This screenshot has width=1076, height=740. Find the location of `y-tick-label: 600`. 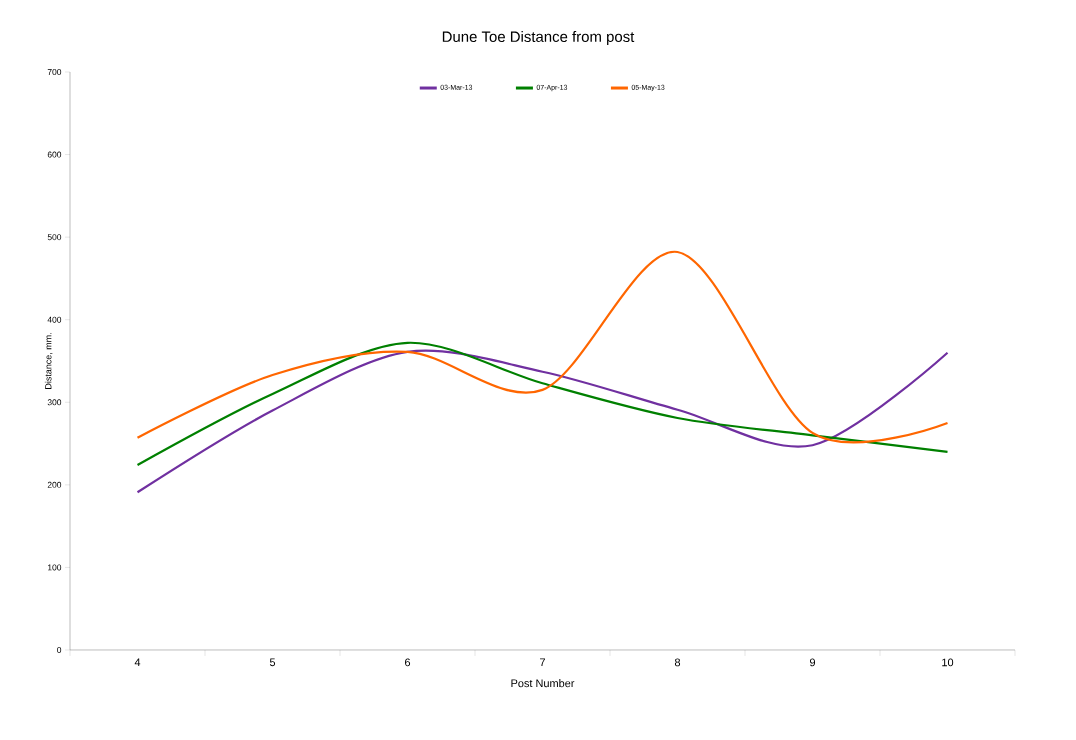

y-tick-label: 600 is located at coordinates (54, 154).